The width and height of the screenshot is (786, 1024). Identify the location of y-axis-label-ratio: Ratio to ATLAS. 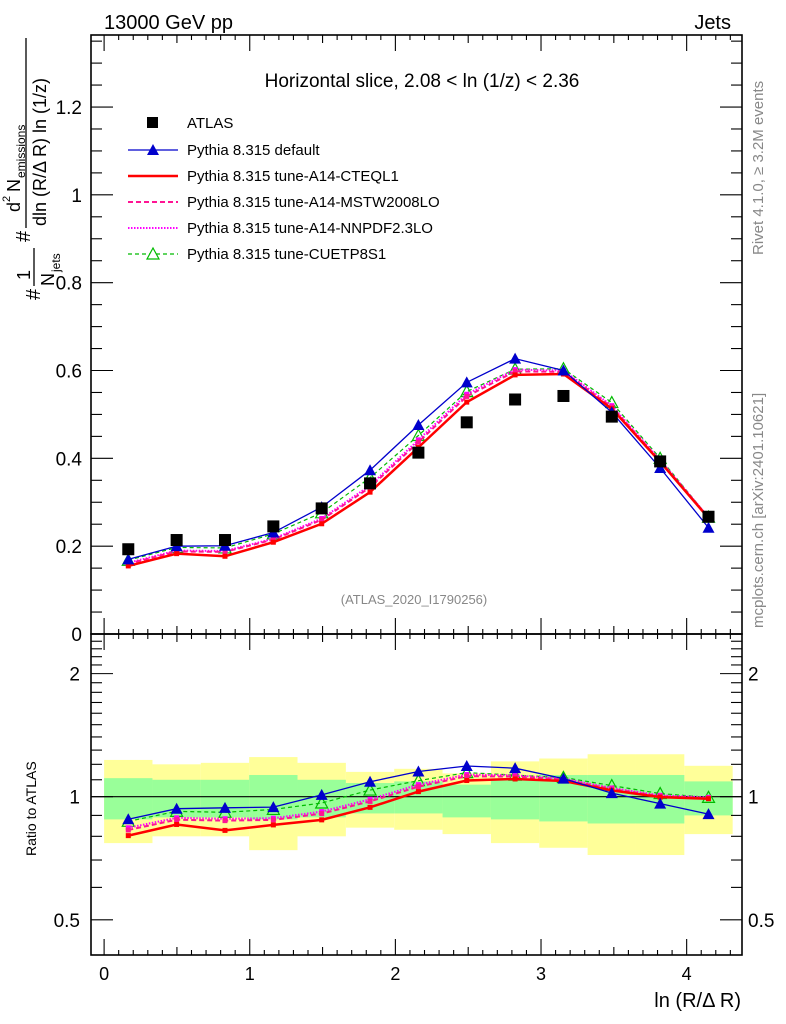
(31, 808).